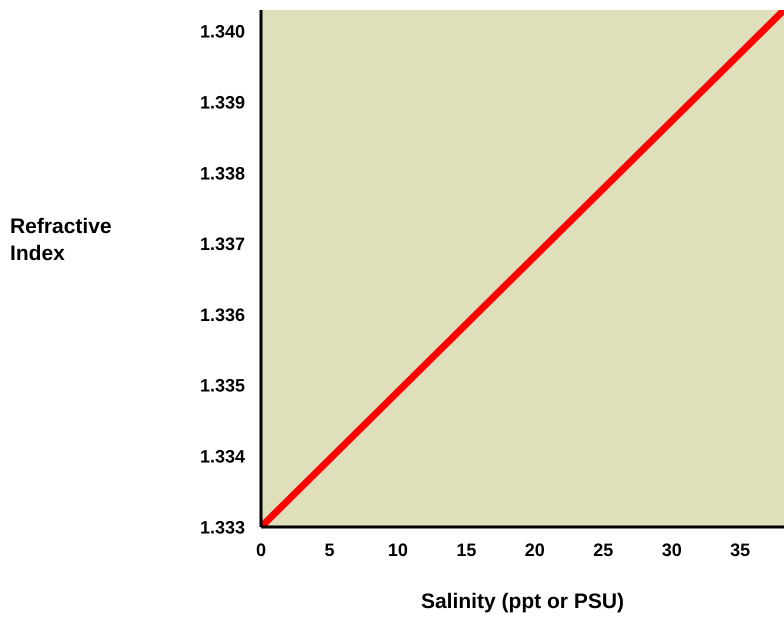 This screenshot has width=784, height=628. What do you see at coordinates (261, 550) in the screenshot?
I see `x-tick-label: 0` at bounding box center [261, 550].